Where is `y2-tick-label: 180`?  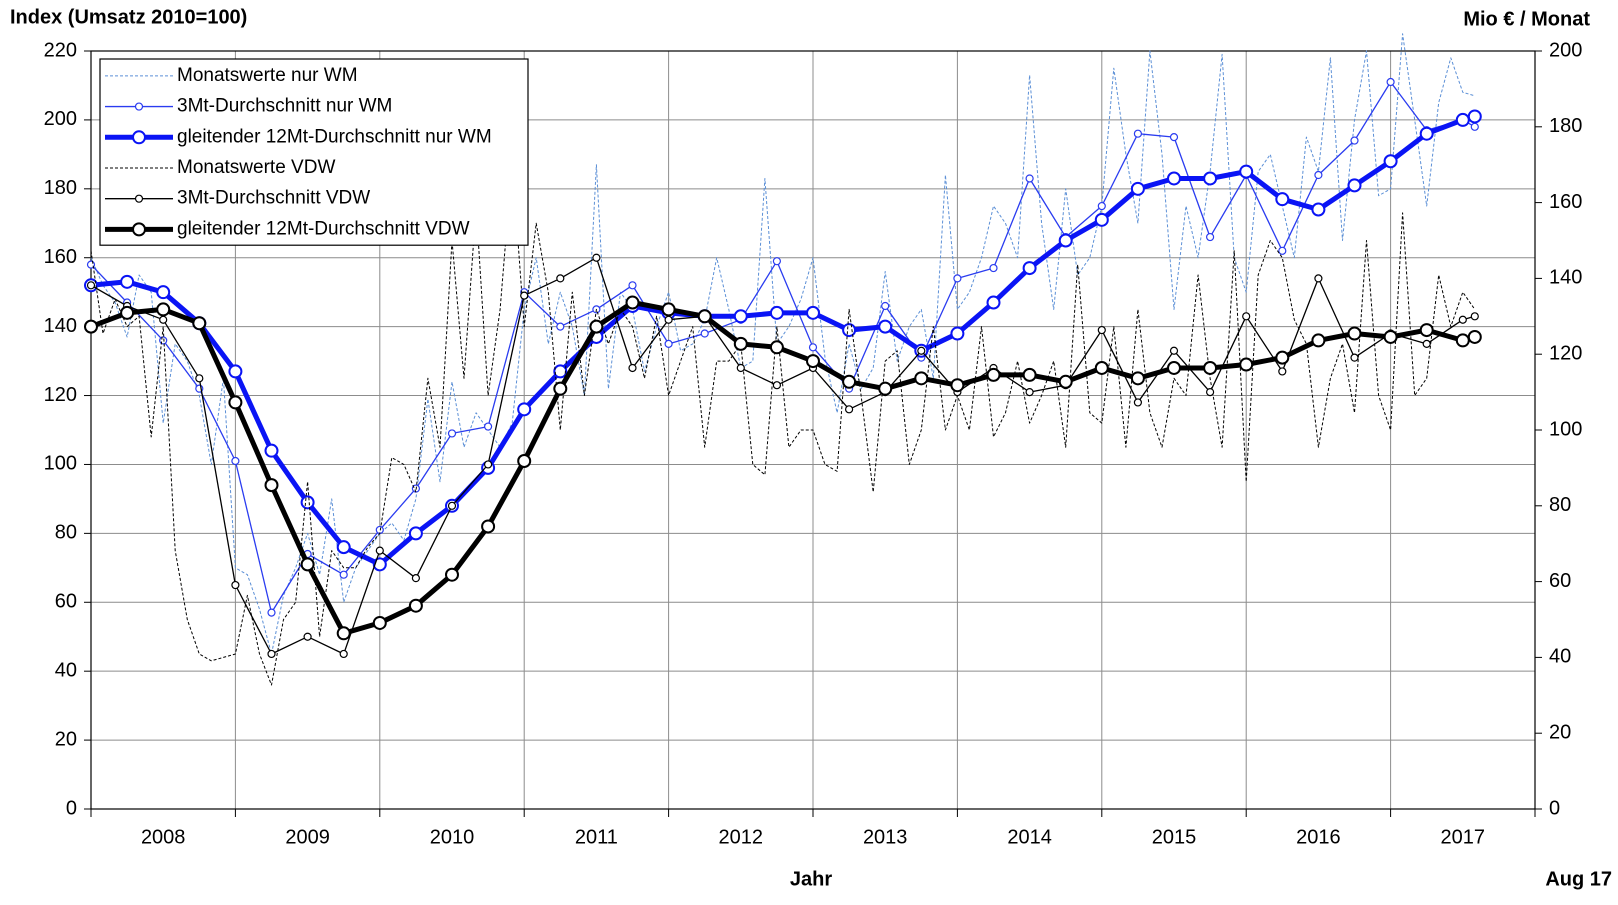 y2-tick-label: 180 is located at coordinates (1565, 126).